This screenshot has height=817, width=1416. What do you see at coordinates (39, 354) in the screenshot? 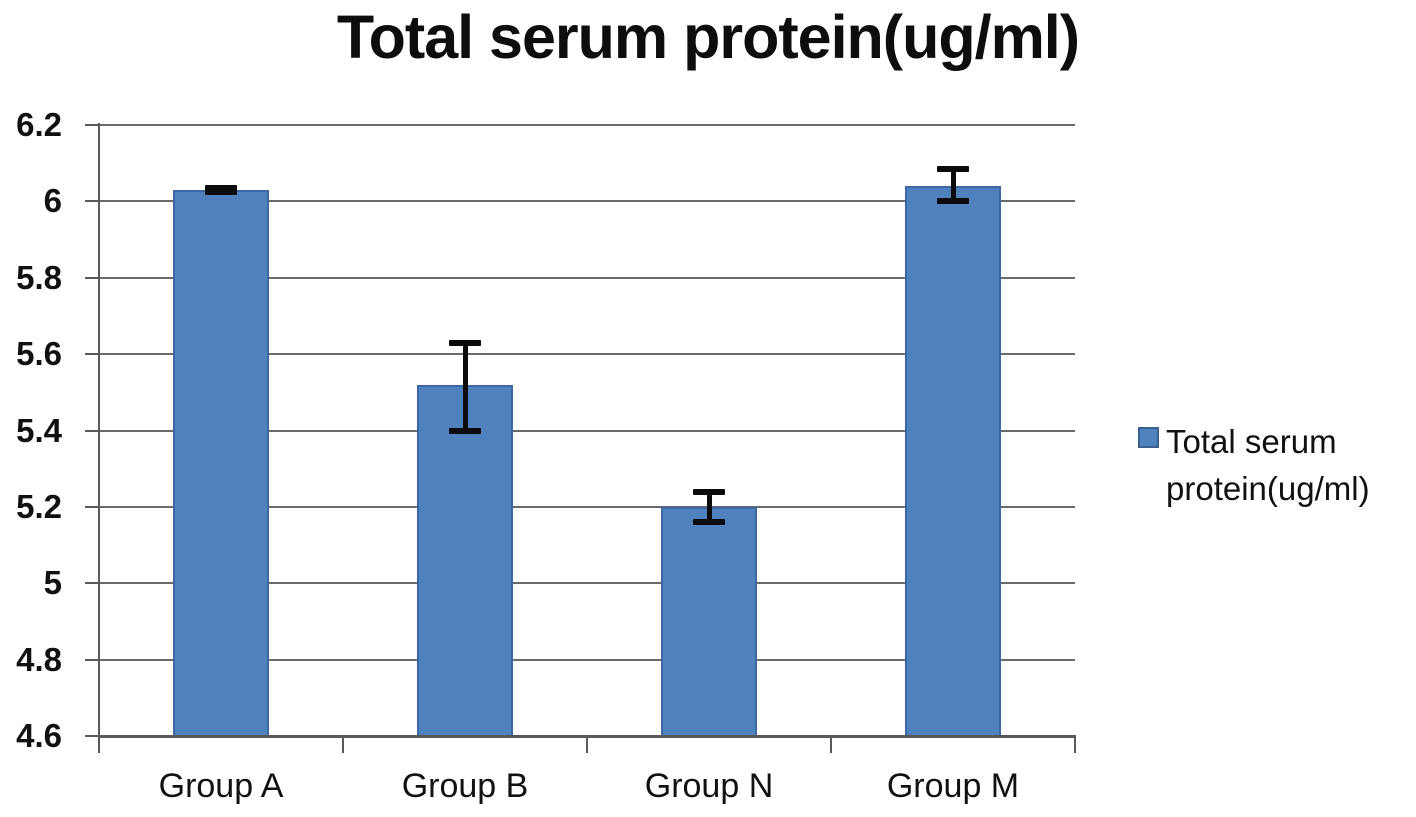
I see `y-axis-tick-label: 5.6` at bounding box center [39, 354].